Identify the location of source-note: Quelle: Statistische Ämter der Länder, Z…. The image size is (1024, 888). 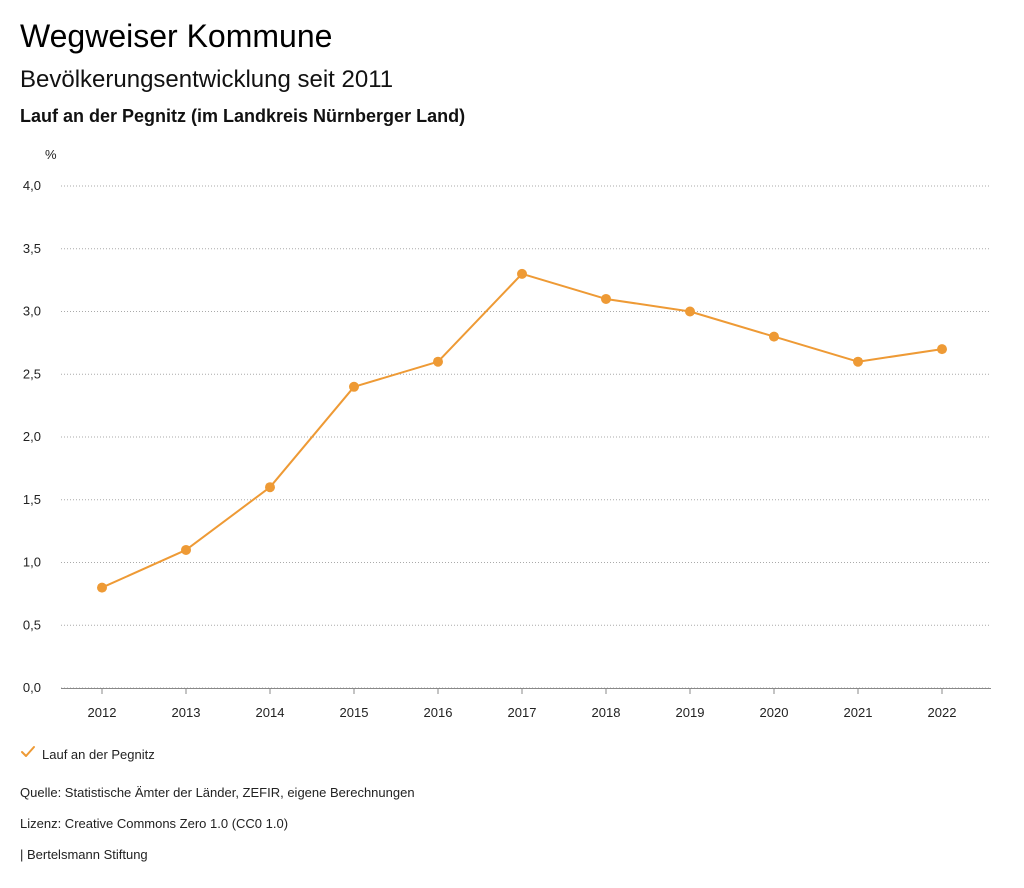
(217, 792).